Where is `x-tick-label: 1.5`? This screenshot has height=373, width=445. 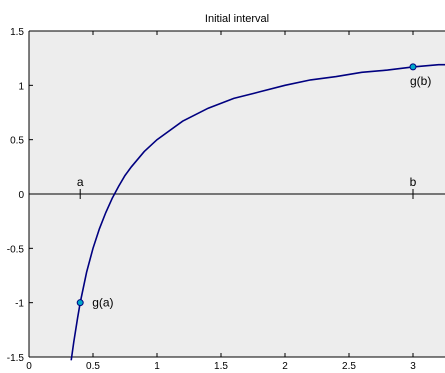
x-tick-label: 1.5 is located at coordinates (221, 366).